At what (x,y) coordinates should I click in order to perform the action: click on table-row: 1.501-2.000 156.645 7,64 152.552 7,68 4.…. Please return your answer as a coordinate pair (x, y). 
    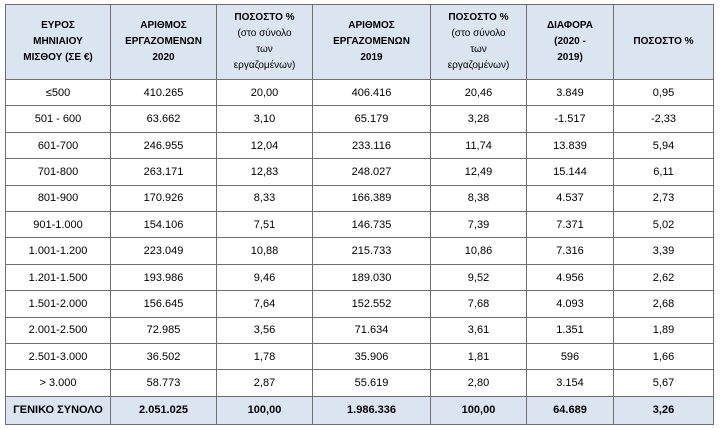
    Looking at the image, I should click on (359, 304).